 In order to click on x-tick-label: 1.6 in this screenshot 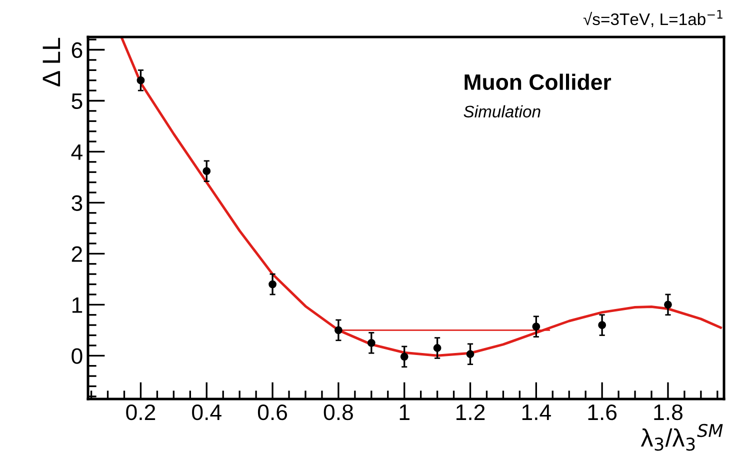, I will do `click(602, 412)`.